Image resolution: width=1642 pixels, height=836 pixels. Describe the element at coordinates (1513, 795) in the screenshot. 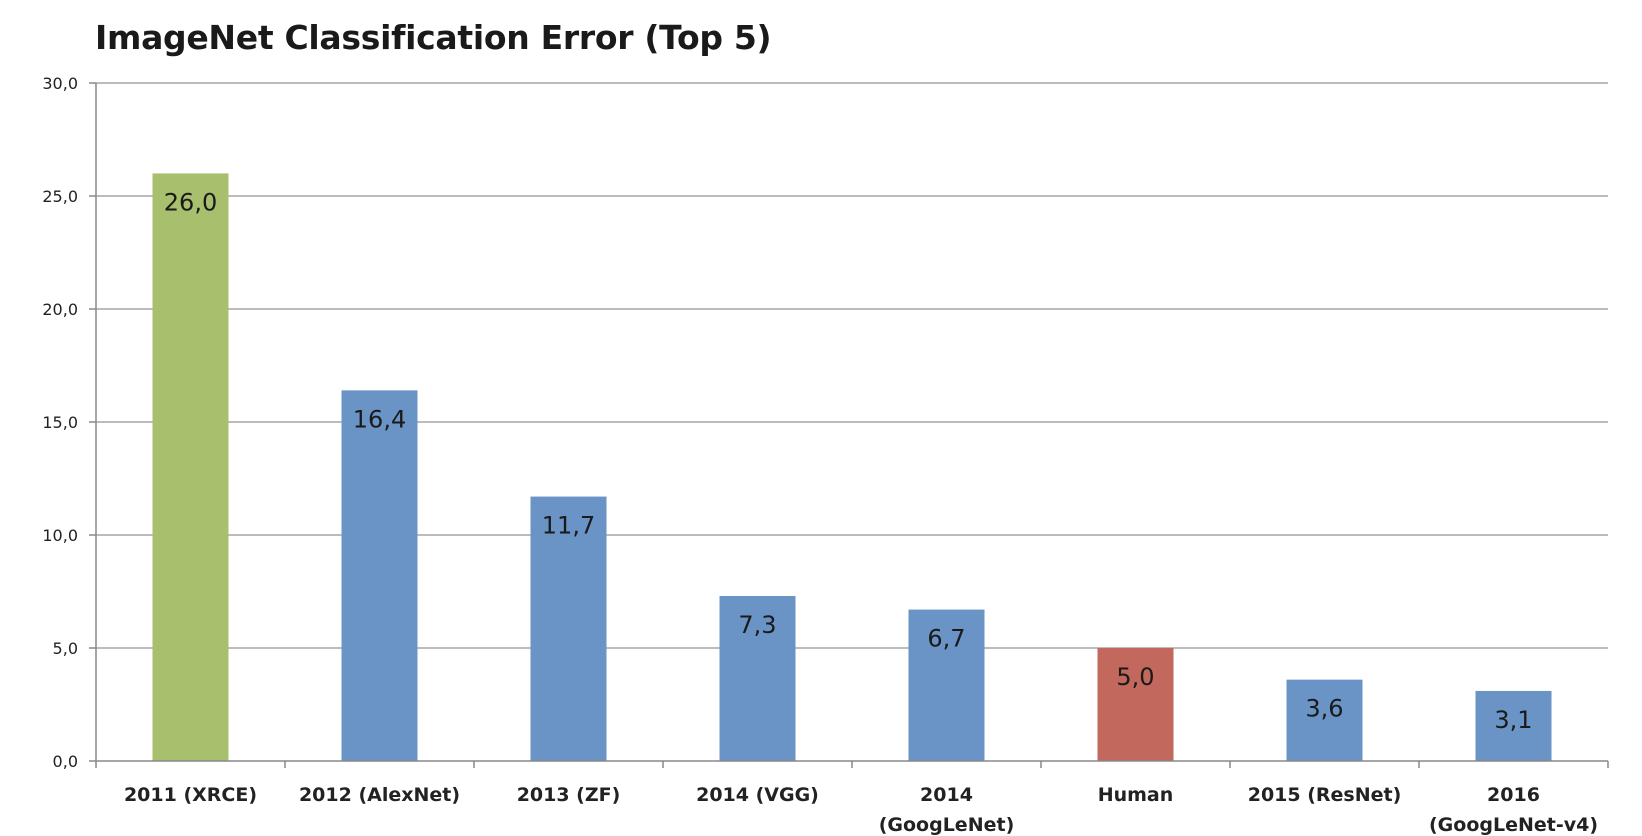

I see `x-category-label: 2016` at that location.